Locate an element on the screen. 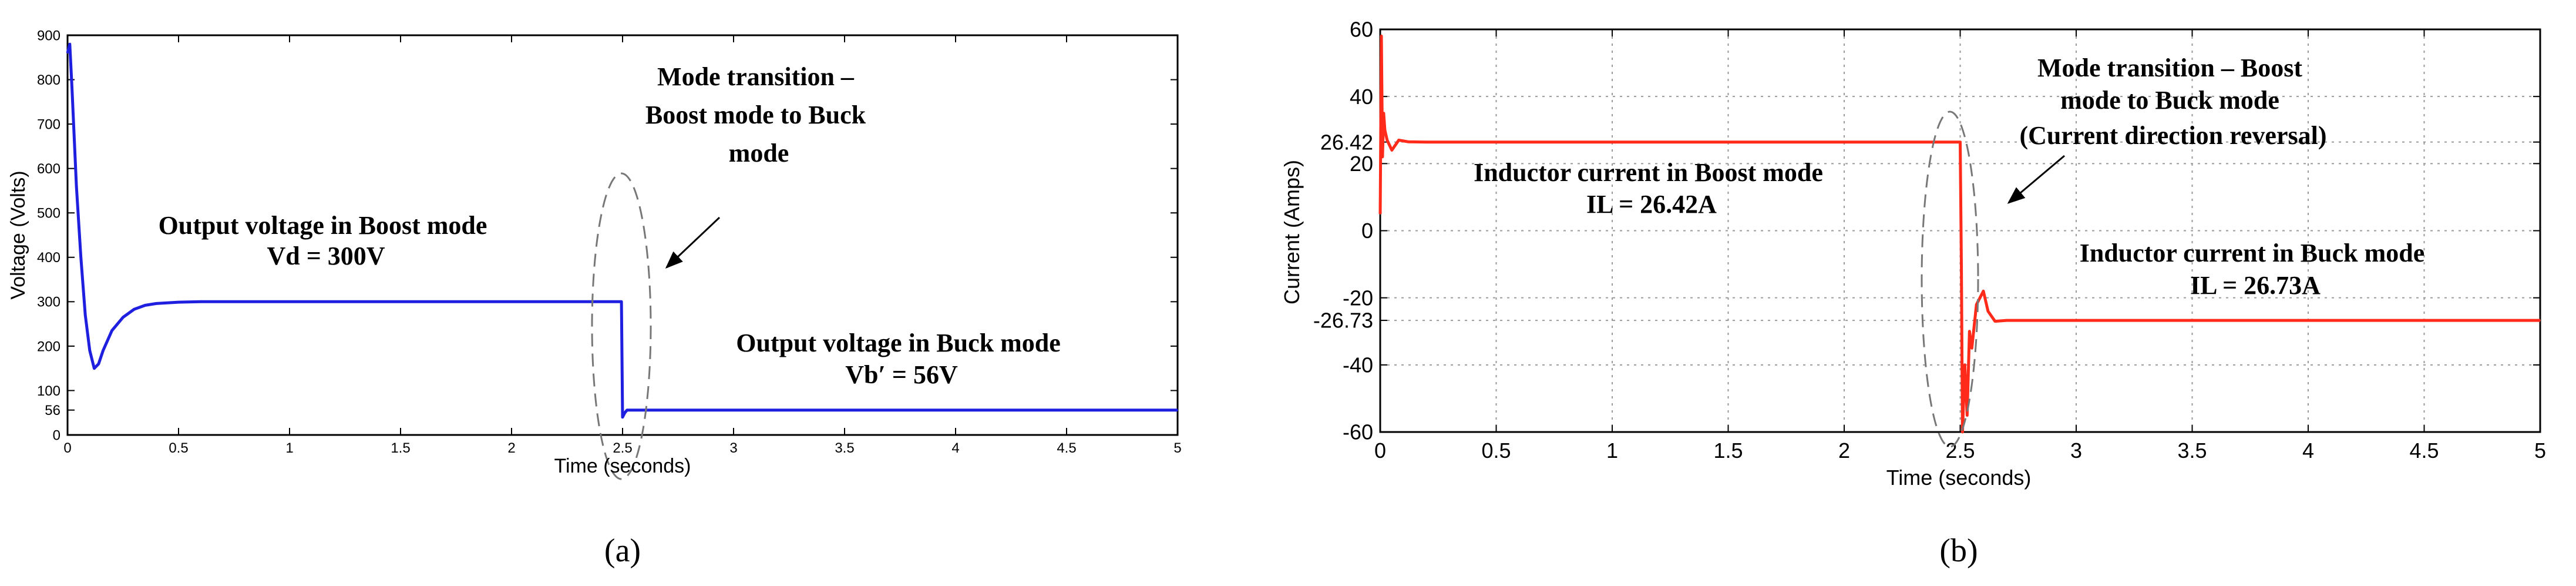  y-axis-label-b: Current (Amps) is located at coordinates (1292, 232).